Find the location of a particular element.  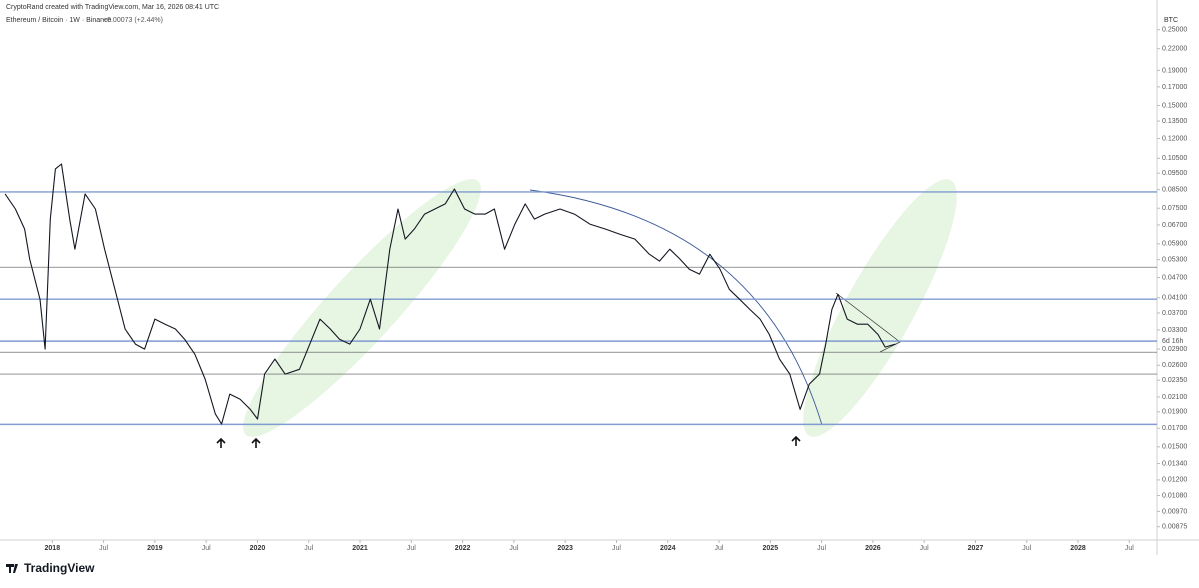

y-tick-label: 0.12000 is located at coordinates (1174, 138).